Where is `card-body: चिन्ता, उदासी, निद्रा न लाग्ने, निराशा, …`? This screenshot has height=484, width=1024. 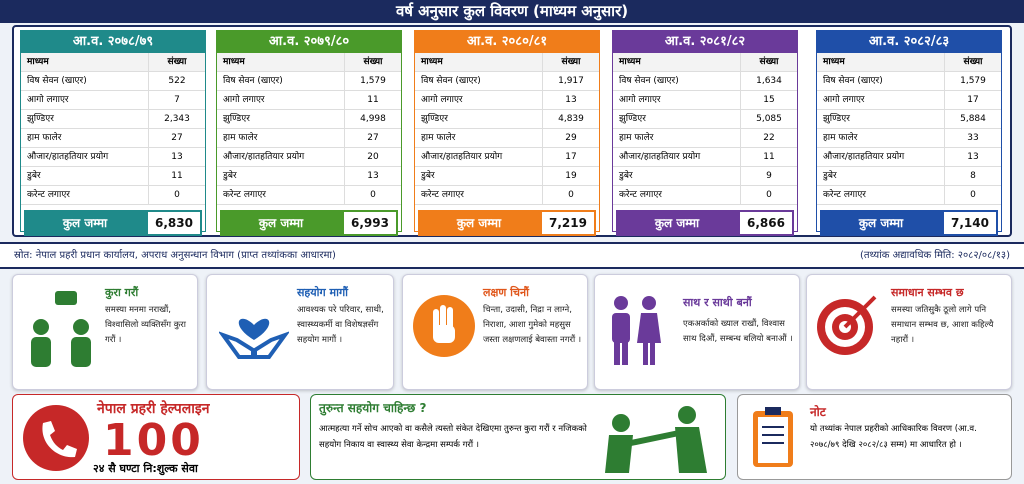
card-body: चिन्ता, उदासी, निद्रा न लाग्ने, निराशा, … is located at coordinates (532, 325).